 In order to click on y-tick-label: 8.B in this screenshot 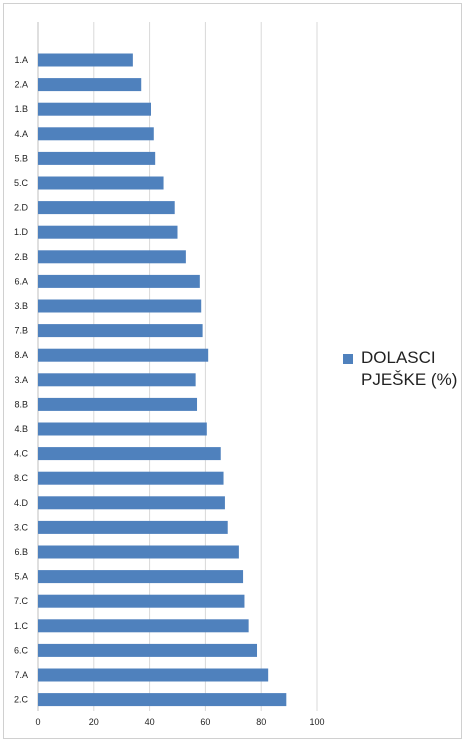, I will do `click(21, 404)`.